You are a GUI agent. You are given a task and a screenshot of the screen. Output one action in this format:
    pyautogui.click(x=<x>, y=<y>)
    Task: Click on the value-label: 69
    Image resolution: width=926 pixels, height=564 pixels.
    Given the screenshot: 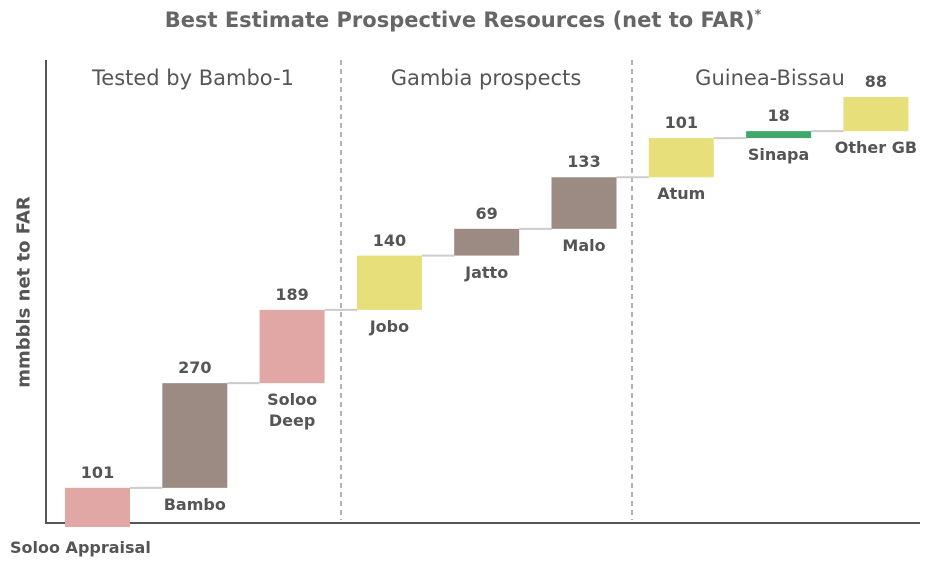 What is the action you would take?
    pyautogui.click(x=486, y=213)
    